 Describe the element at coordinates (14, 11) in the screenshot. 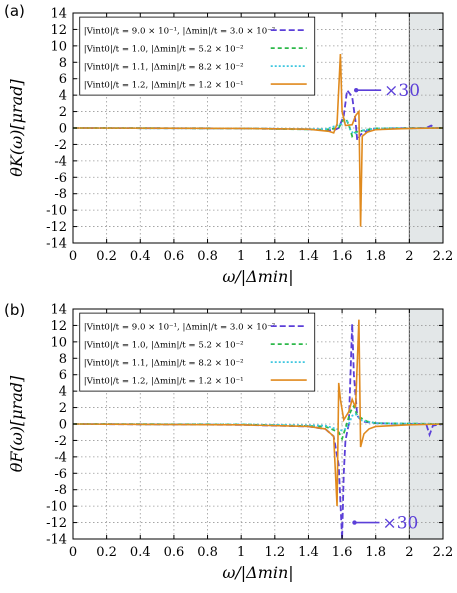

I see `panel-label-a: (a)` at that location.